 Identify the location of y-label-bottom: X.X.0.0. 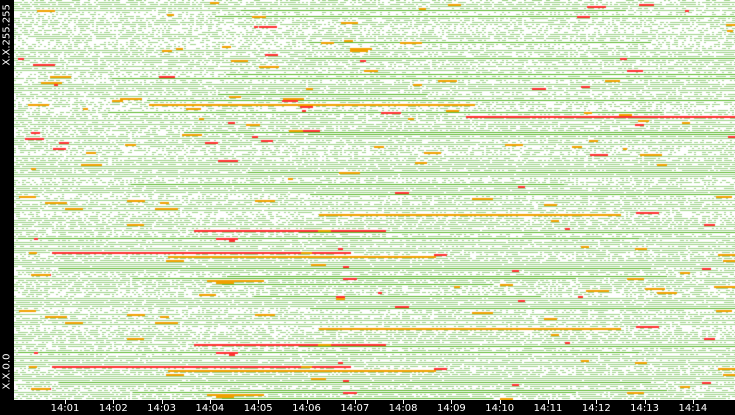
(7, 371).